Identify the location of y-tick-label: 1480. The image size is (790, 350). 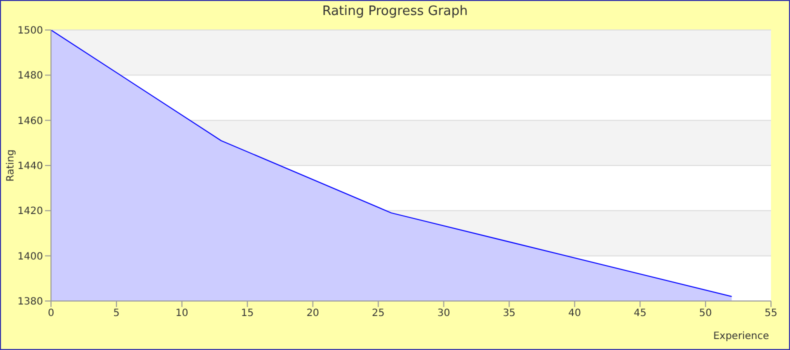
(30, 76).